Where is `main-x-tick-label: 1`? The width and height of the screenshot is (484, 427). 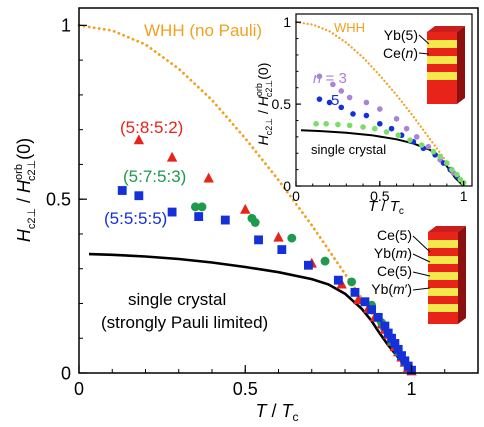 main-x-tick-label: 1 is located at coordinates (411, 389).